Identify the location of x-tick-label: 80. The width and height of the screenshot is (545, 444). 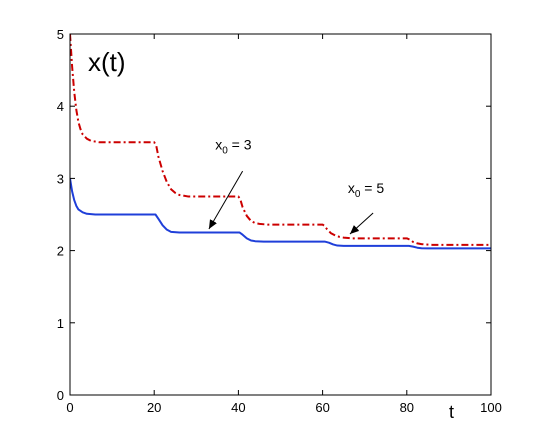
(407, 407).